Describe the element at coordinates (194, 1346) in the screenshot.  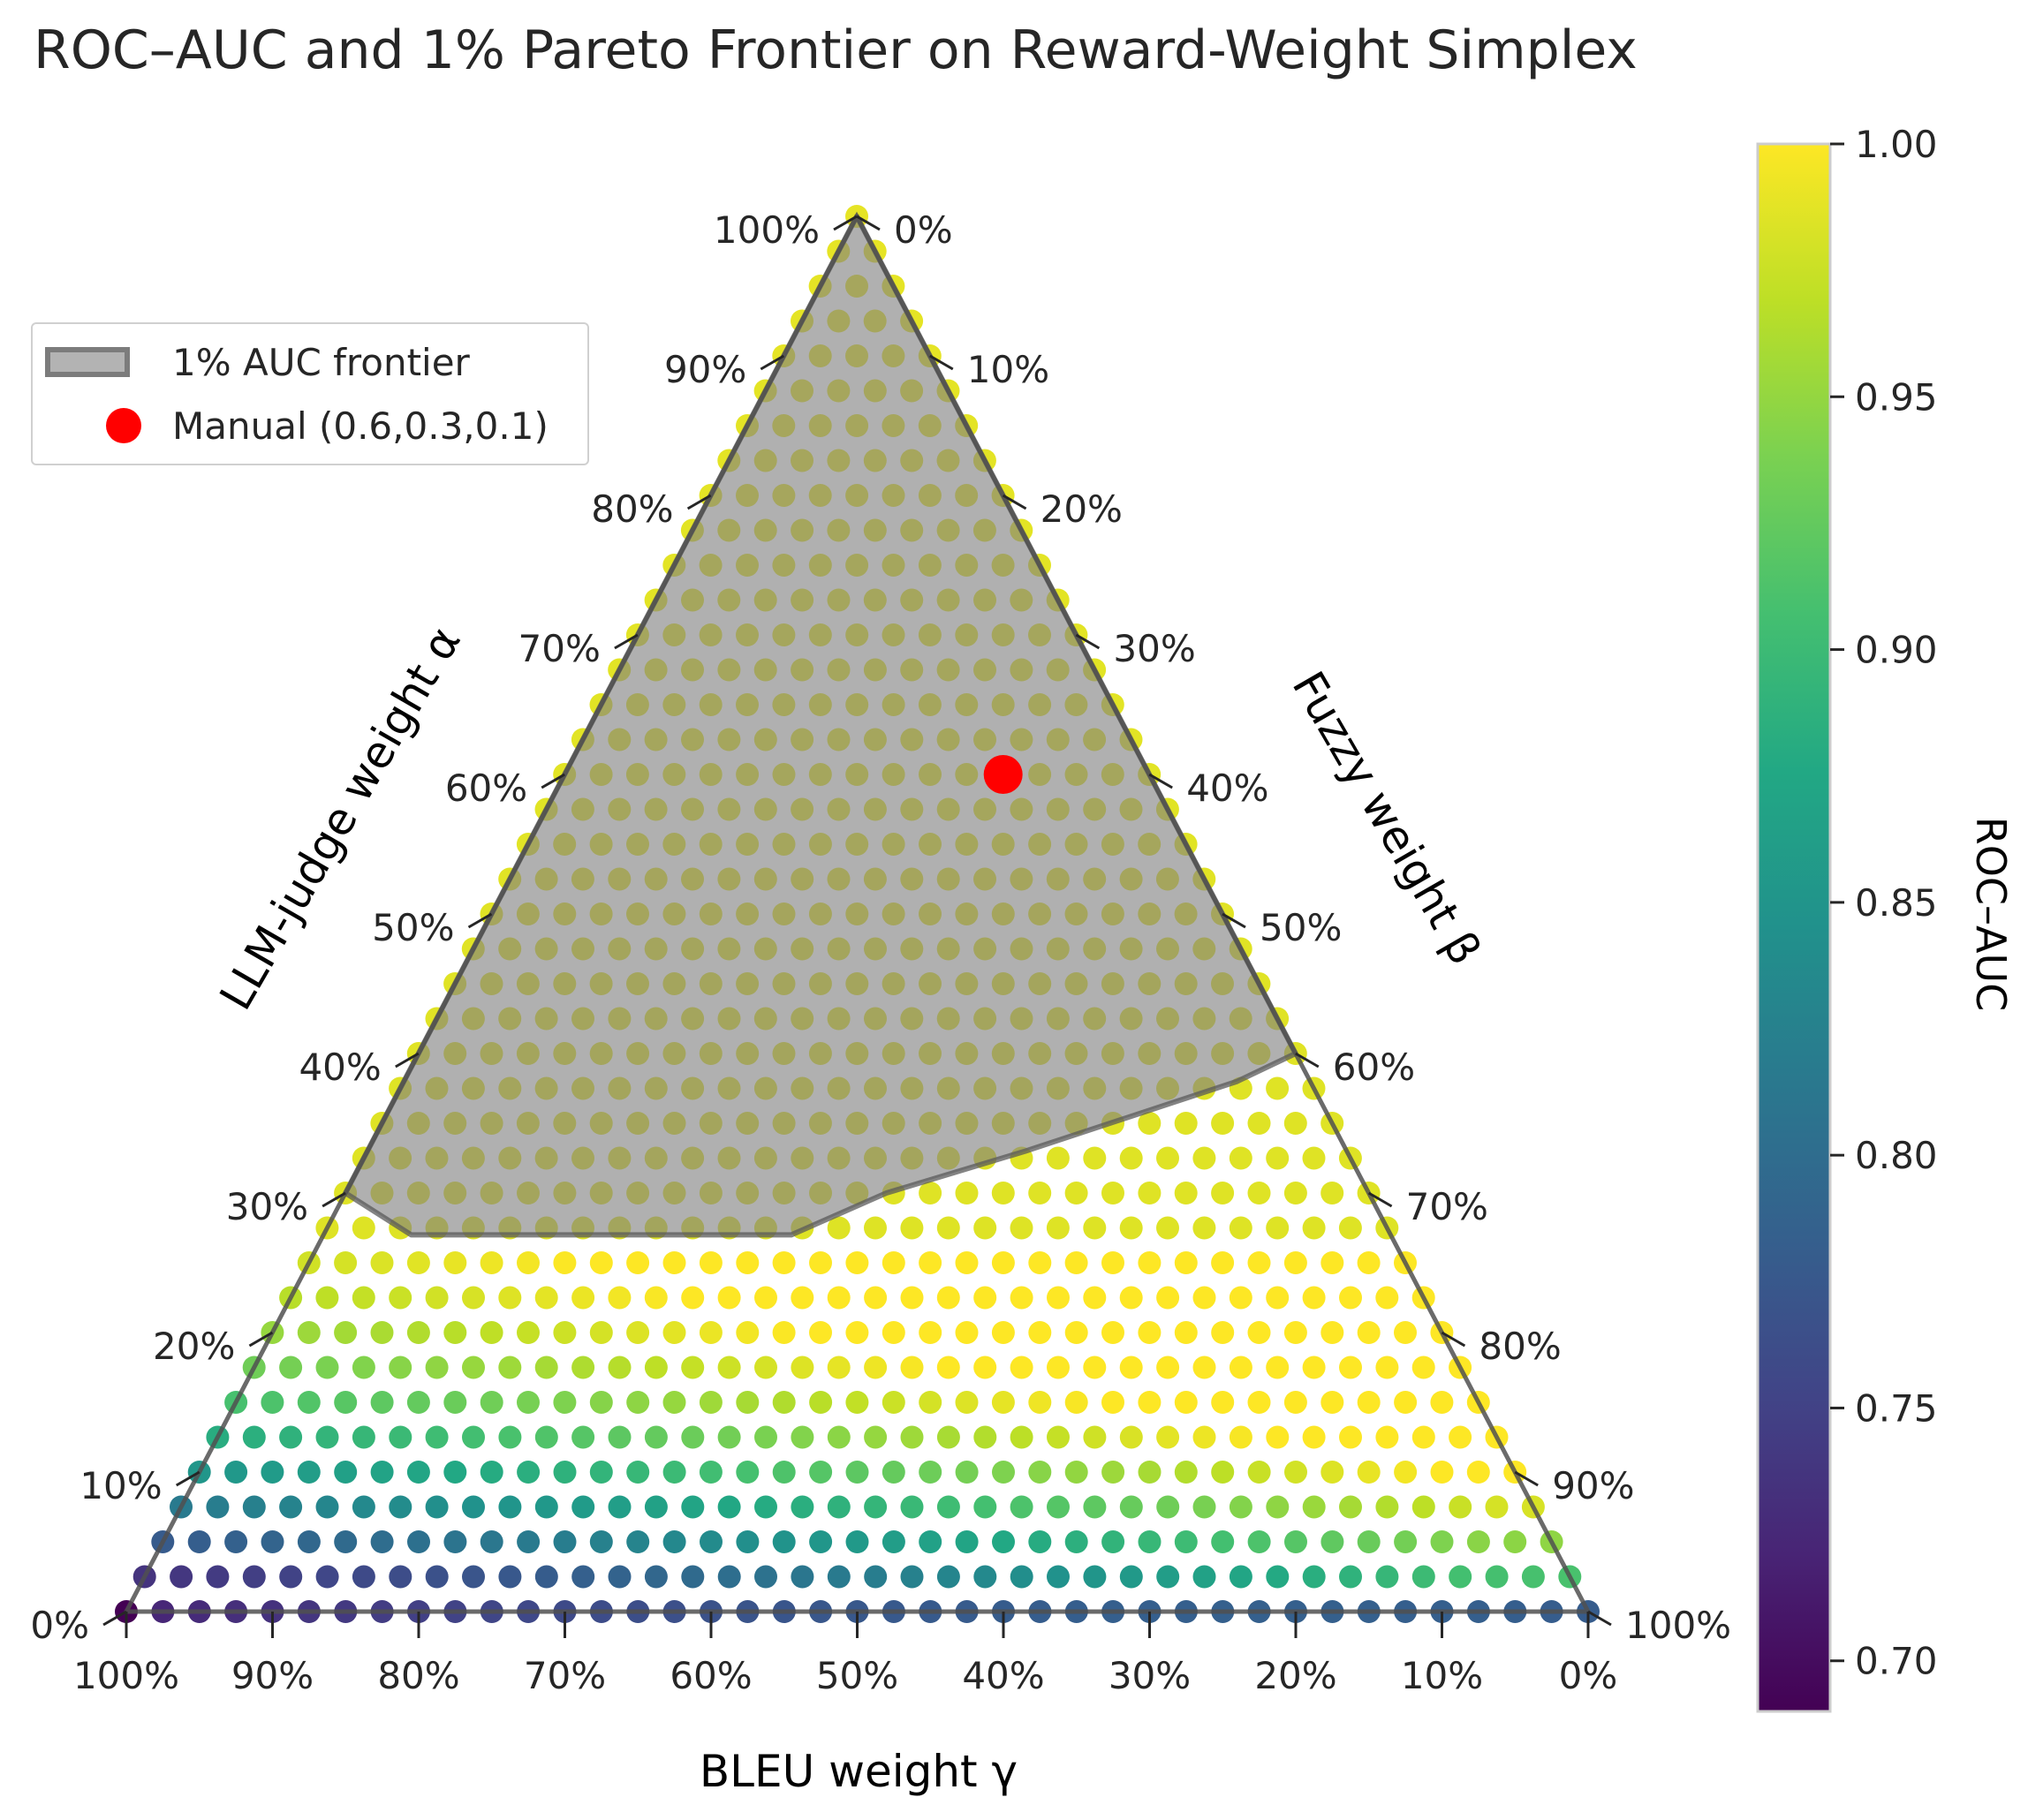
I see `alpha-tick-label: 20%` at that location.